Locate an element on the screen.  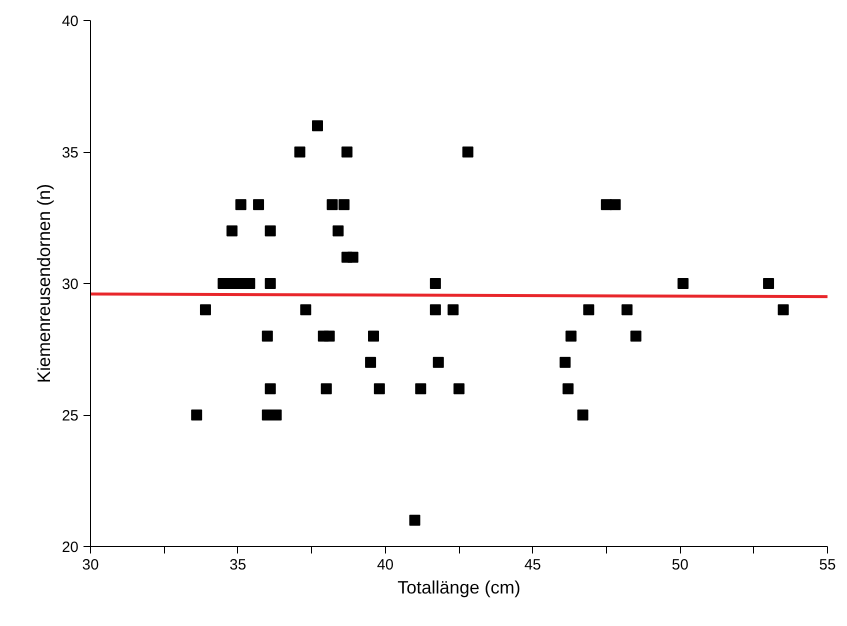
y-tick-label: 35 is located at coordinates (70, 153).